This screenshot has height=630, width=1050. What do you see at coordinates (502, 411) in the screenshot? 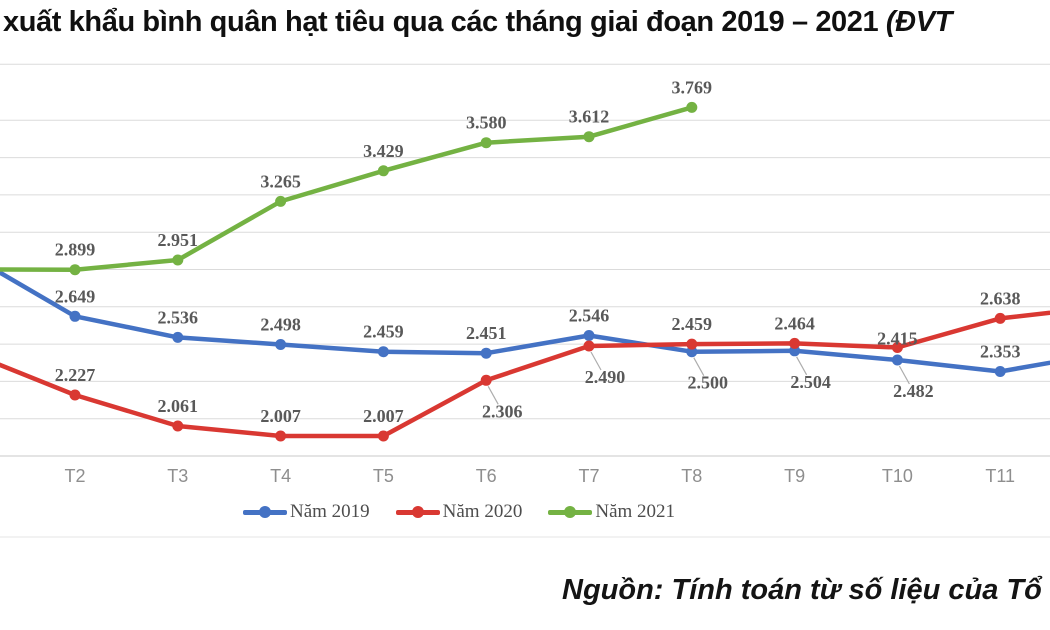
I see `data-label: 2.306` at bounding box center [502, 411].